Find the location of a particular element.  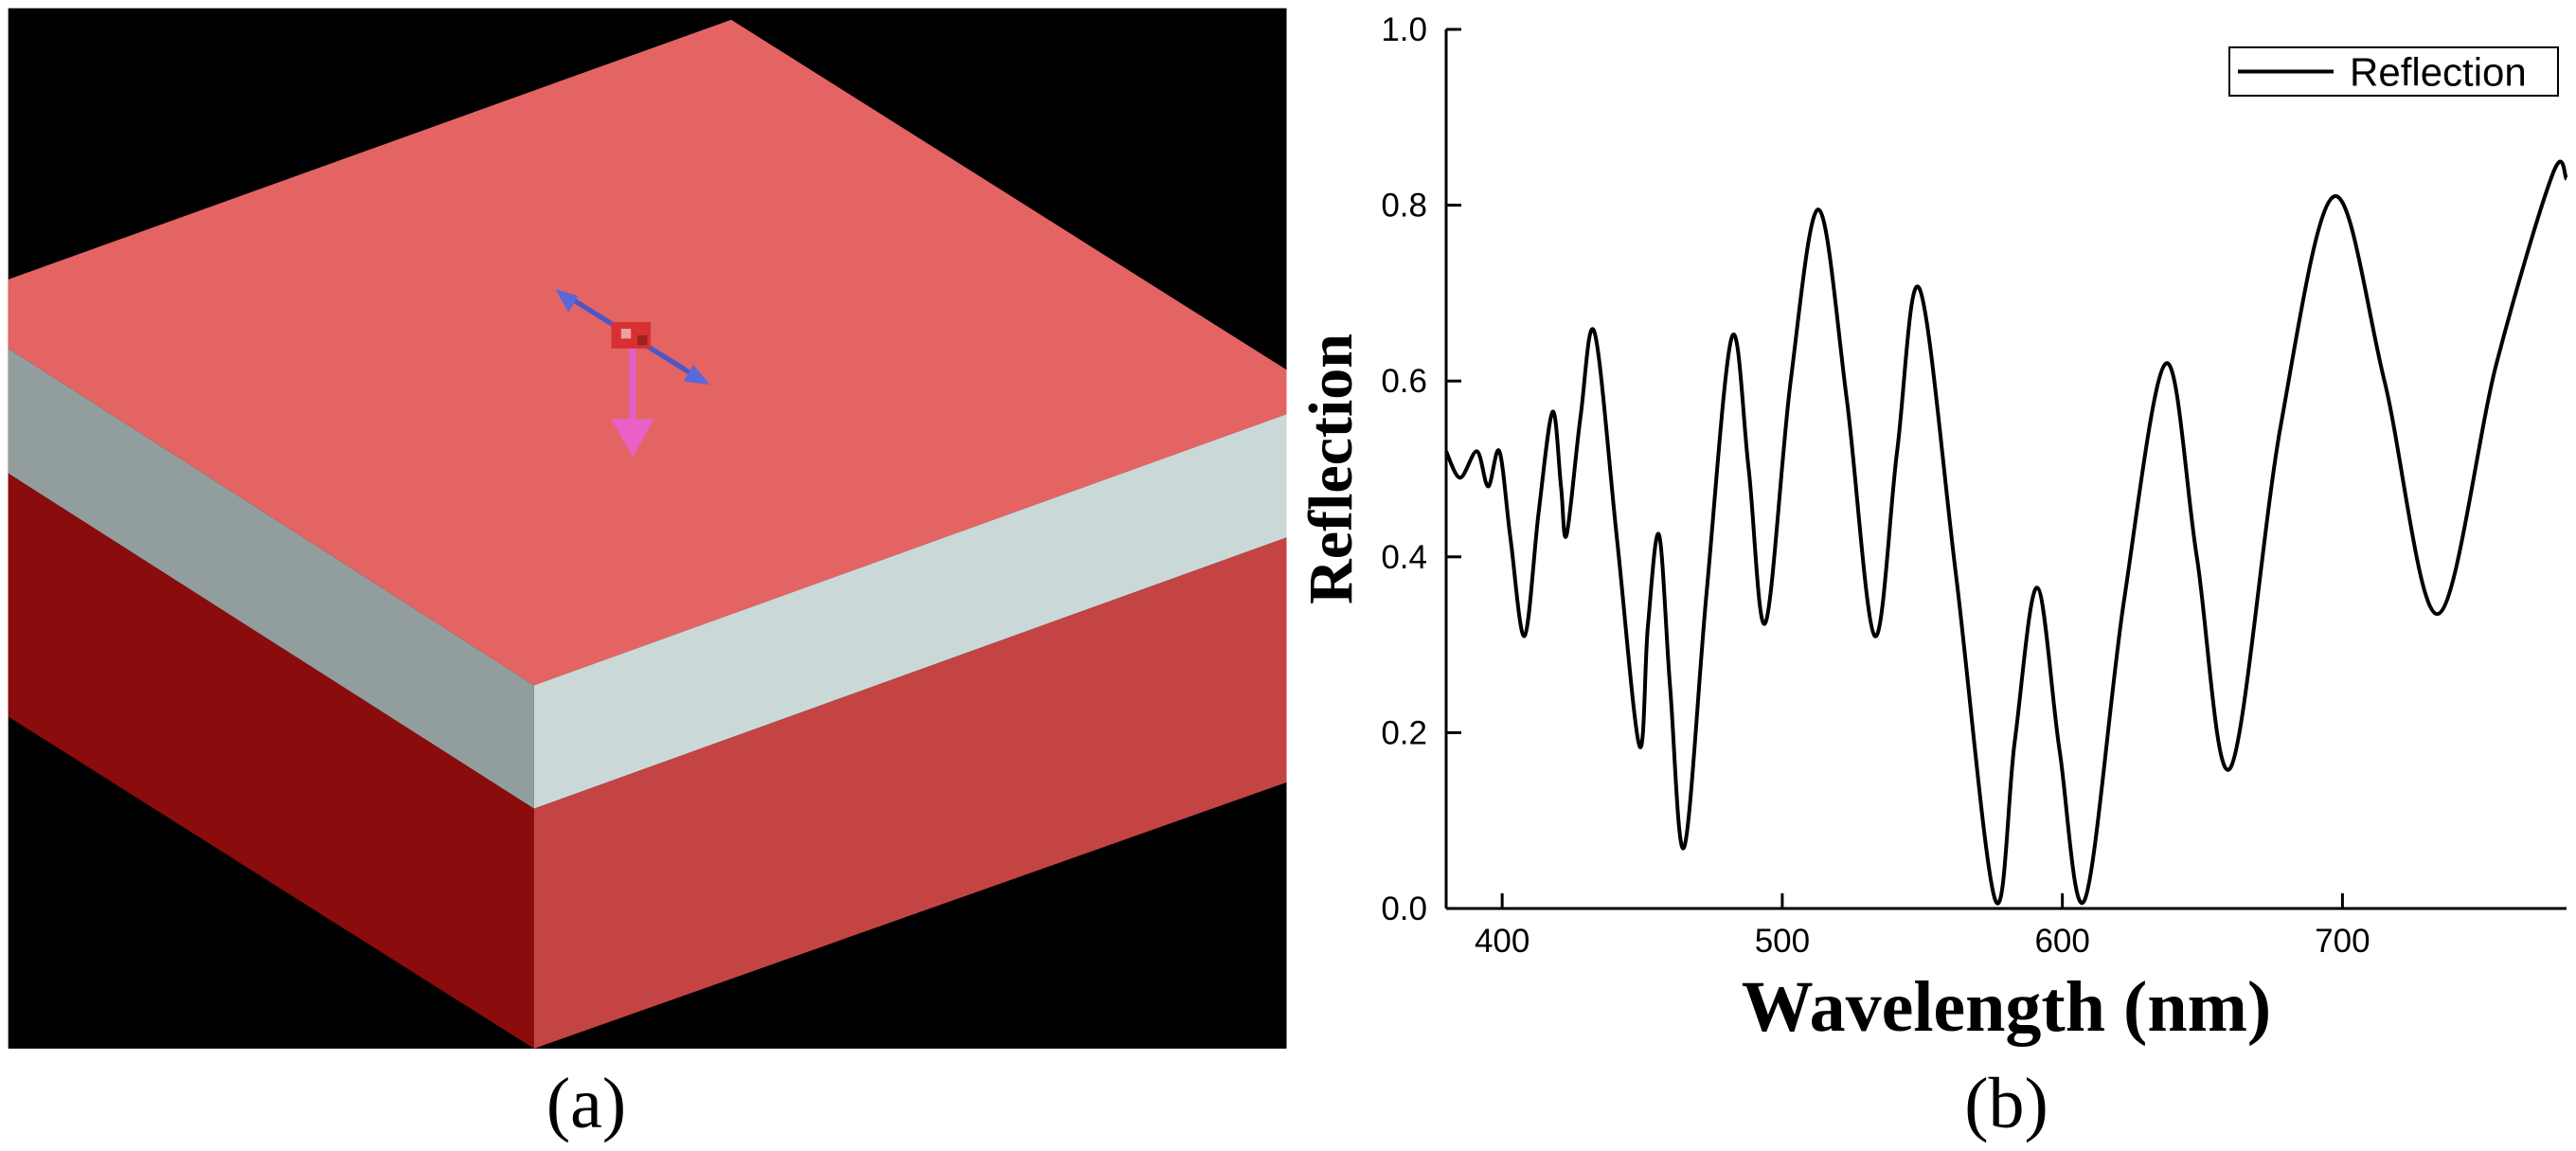

bottom-layer-right is located at coordinates (910, 793).